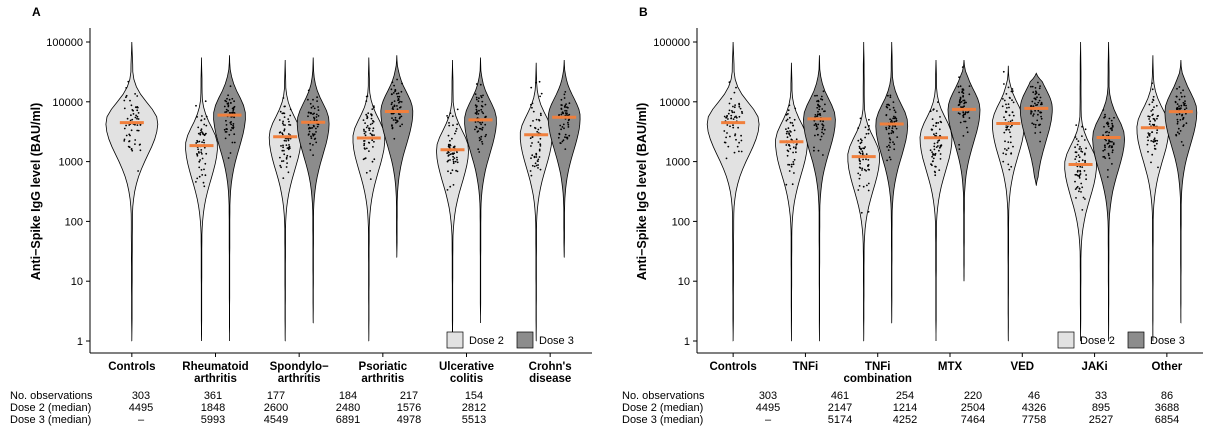 Image resolution: width=1218 pixels, height=427 pixels. Describe the element at coordinates (791, 202) in the screenshot. I see `violin-dose2` at that location.